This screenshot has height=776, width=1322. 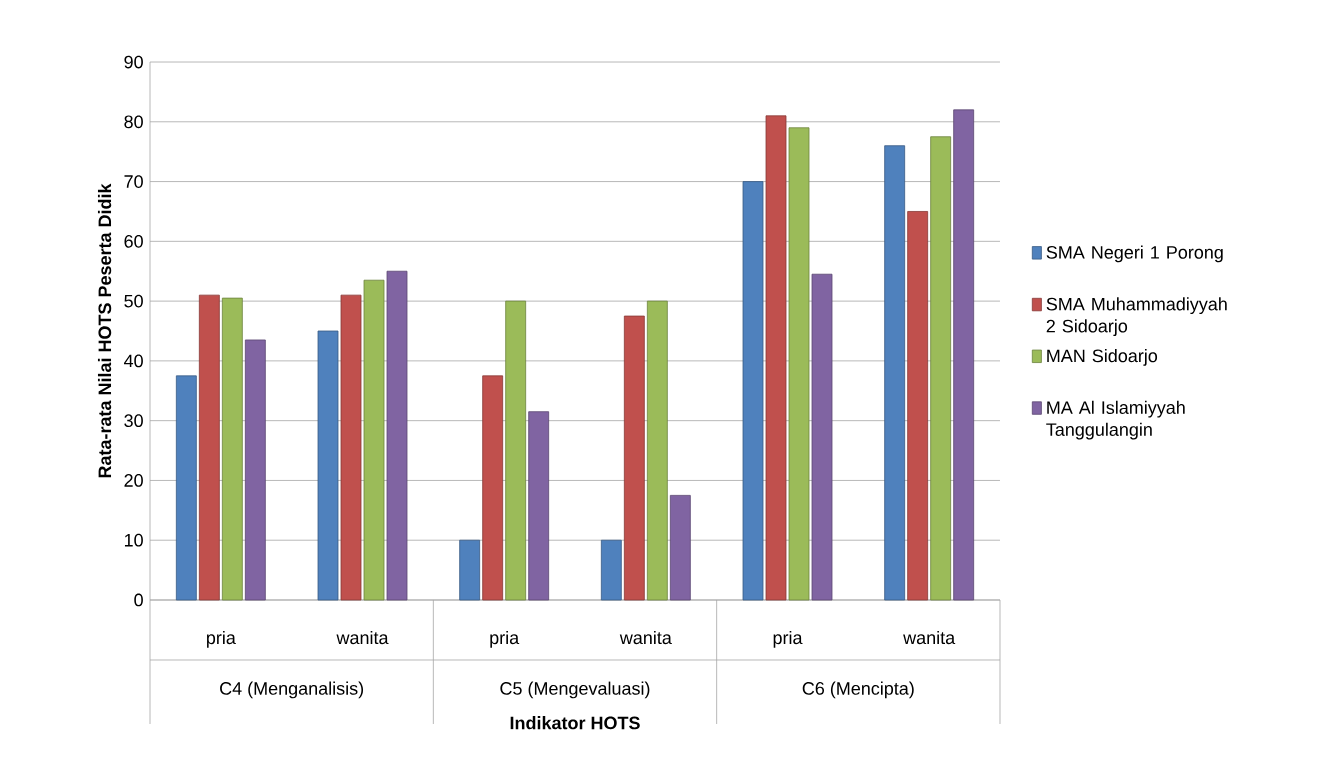 I want to click on y-tick-label: 70, so click(x=133, y=181).